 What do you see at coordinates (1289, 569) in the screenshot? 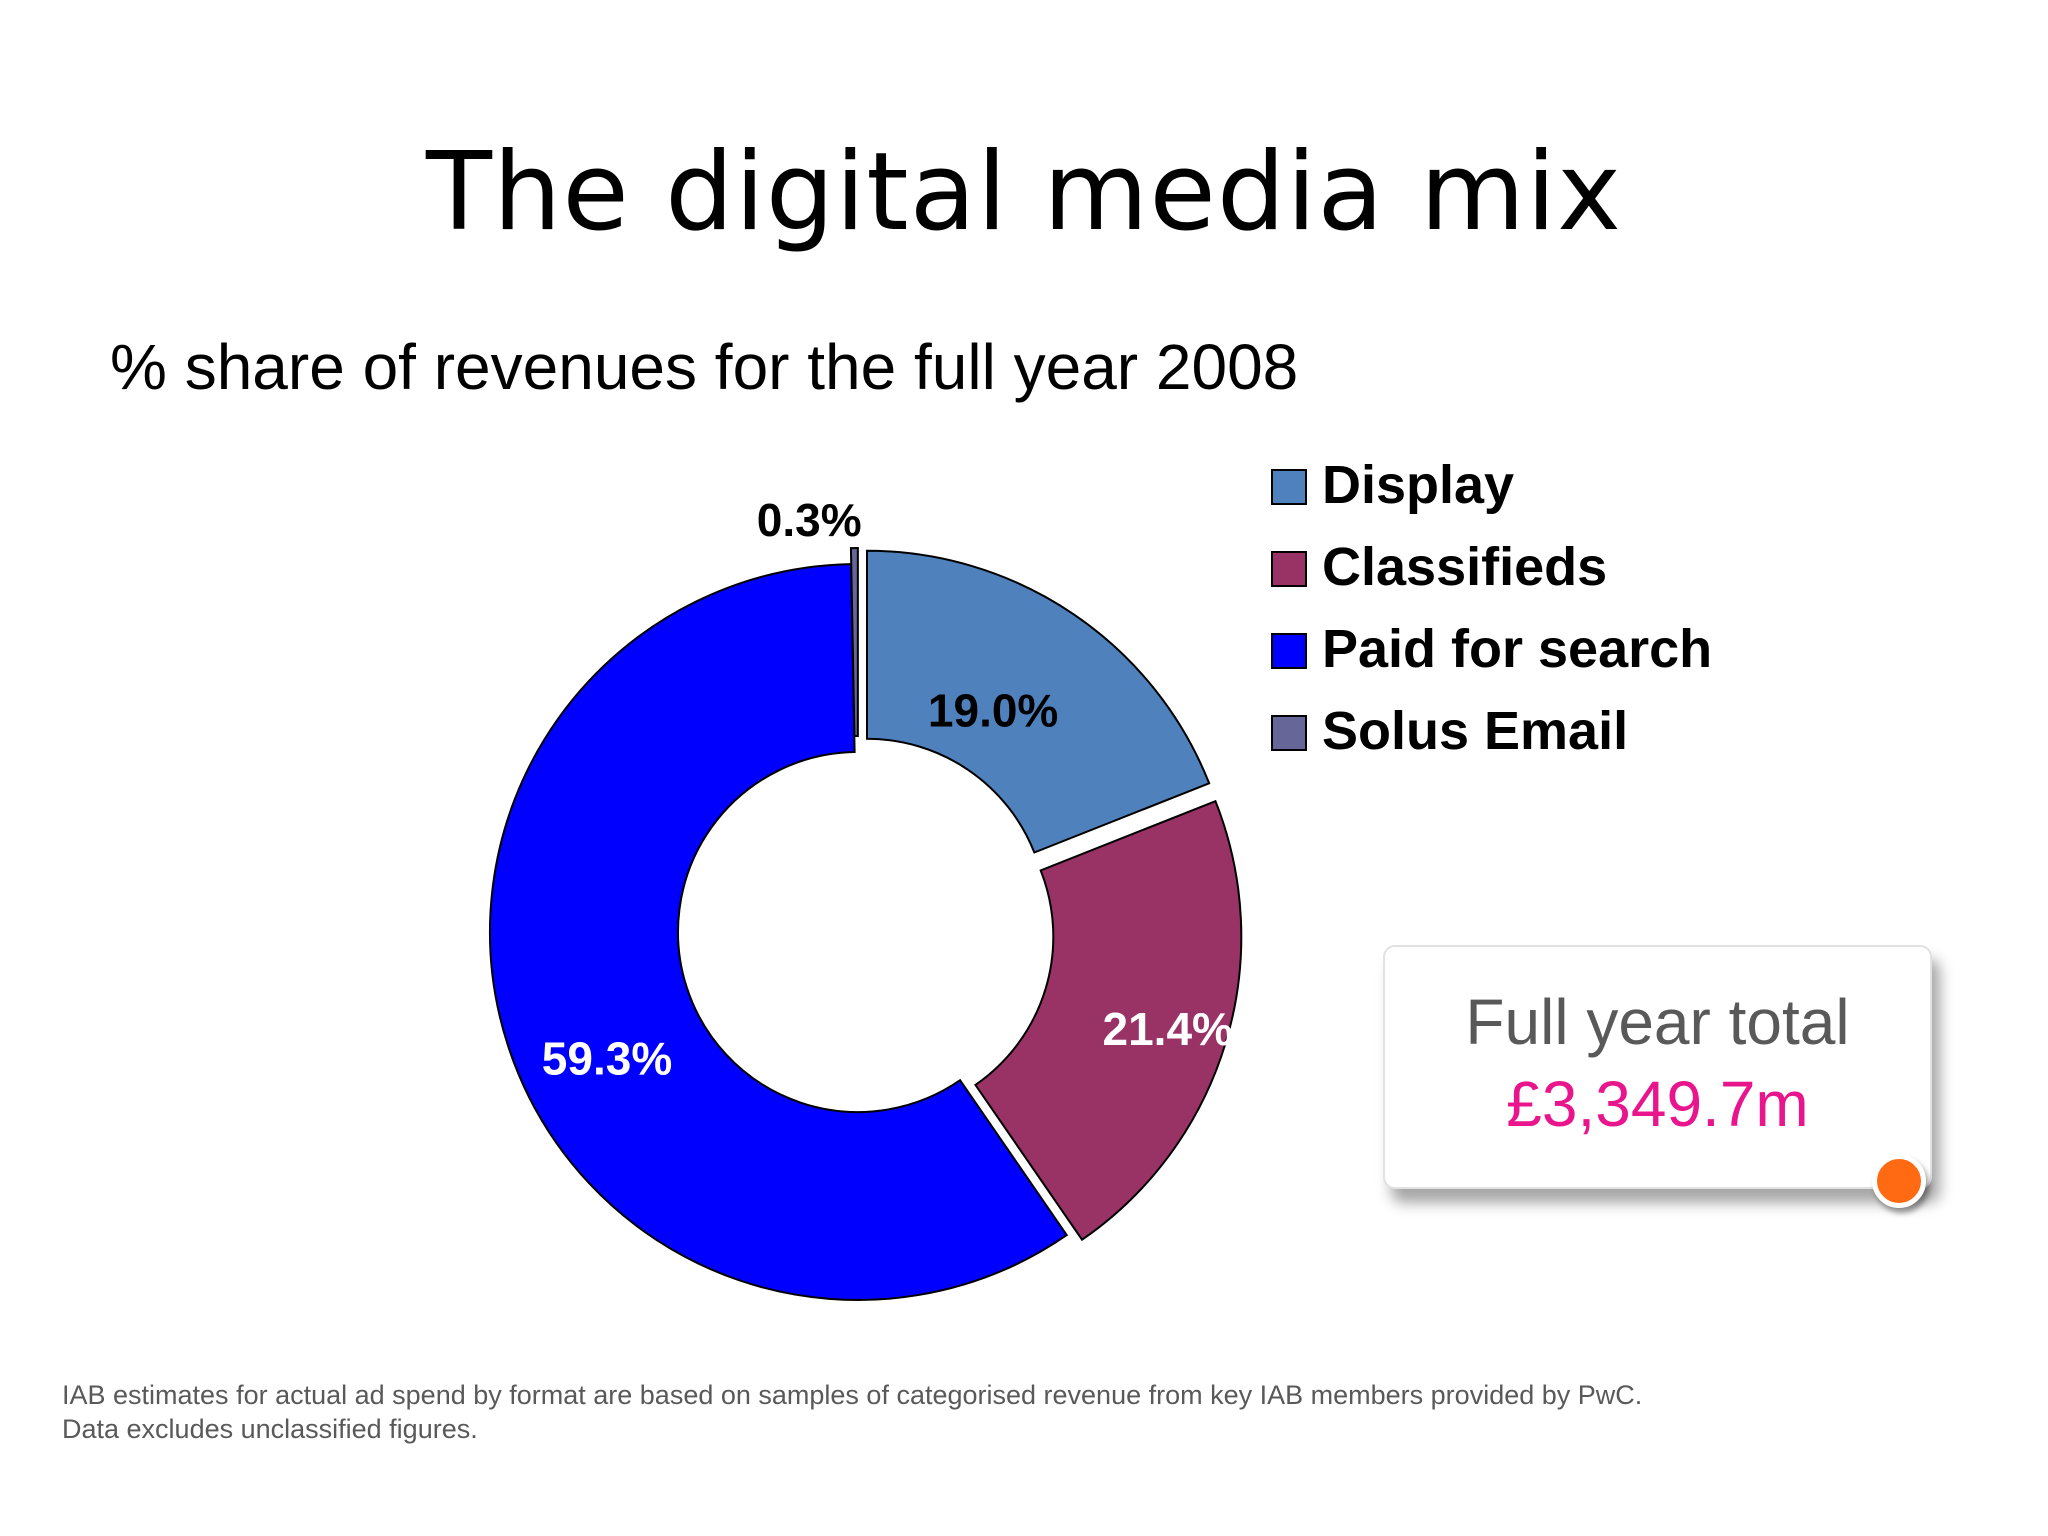
I see `legend-swatch-classifieds` at bounding box center [1289, 569].